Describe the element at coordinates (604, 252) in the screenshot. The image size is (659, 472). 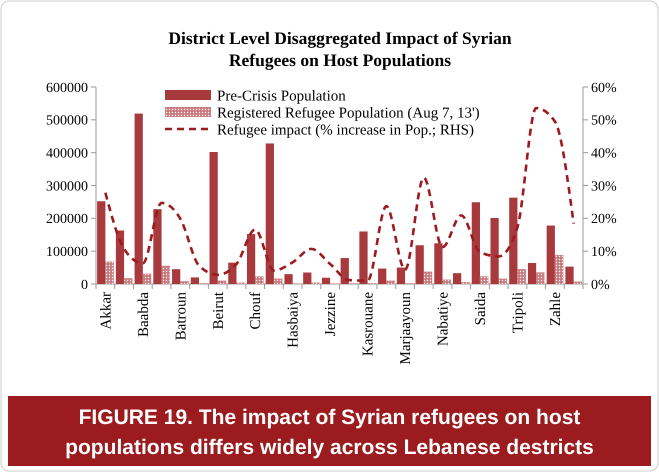
I see `y2-tick-label: 10%` at that location.